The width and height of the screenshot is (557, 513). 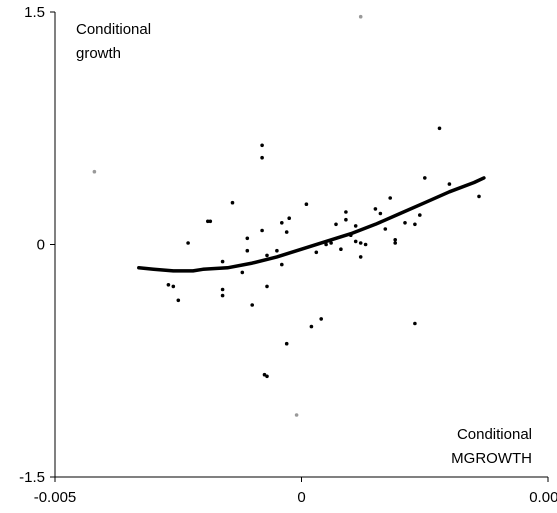 I want to click on x-axis-title-line-2: MGROWTH, so click(x=491, y=458).